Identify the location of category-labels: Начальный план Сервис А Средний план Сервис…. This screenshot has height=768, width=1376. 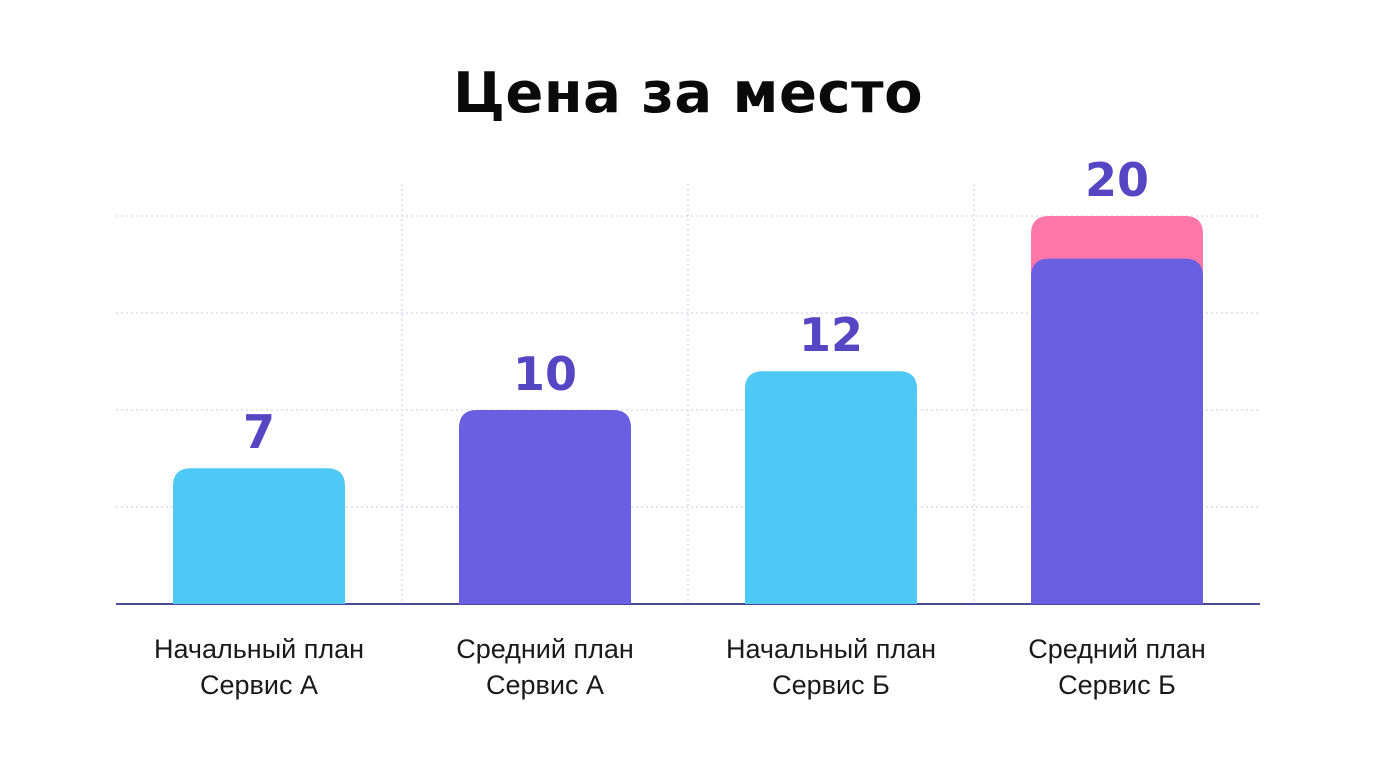
(680, 667).